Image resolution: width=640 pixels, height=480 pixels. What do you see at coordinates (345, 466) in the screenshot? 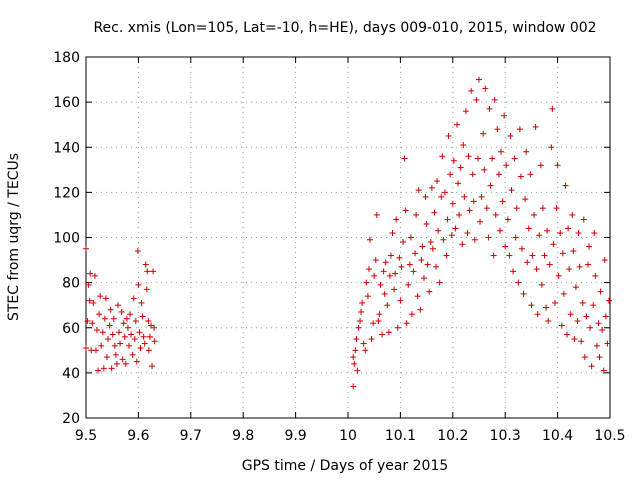
I see `x-axis-label: GPS time / Days of year 2015` at bounding box center [345, 466].